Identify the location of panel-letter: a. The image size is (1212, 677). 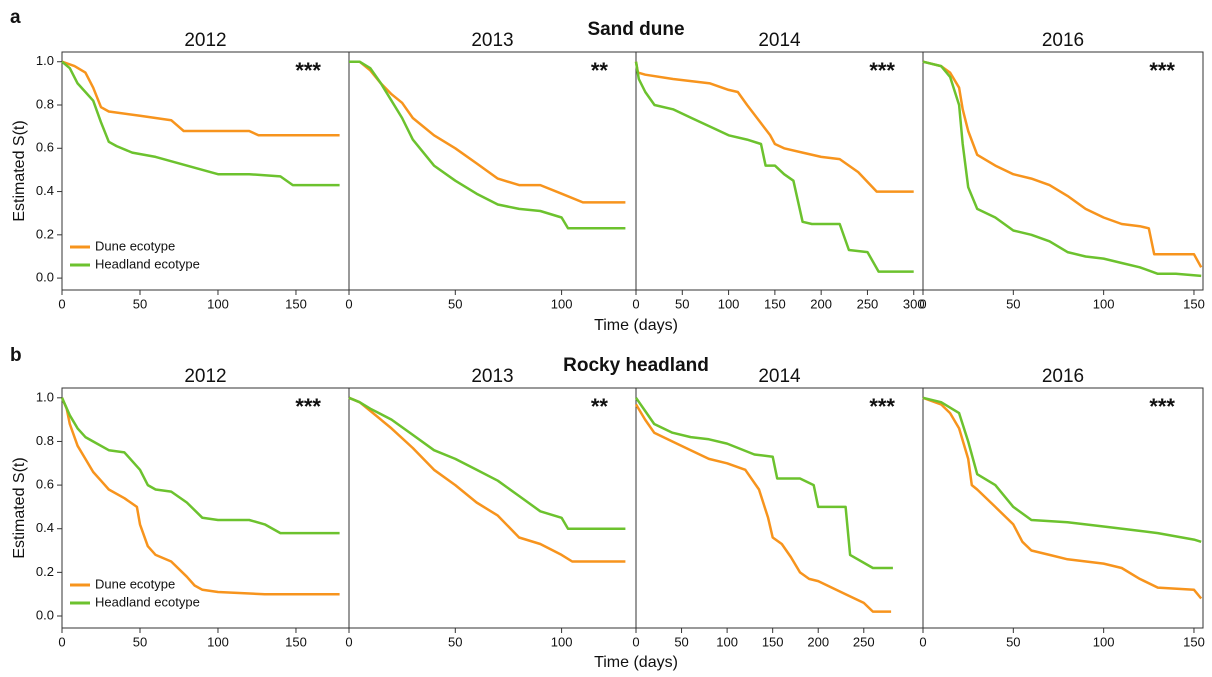
(15, 17).